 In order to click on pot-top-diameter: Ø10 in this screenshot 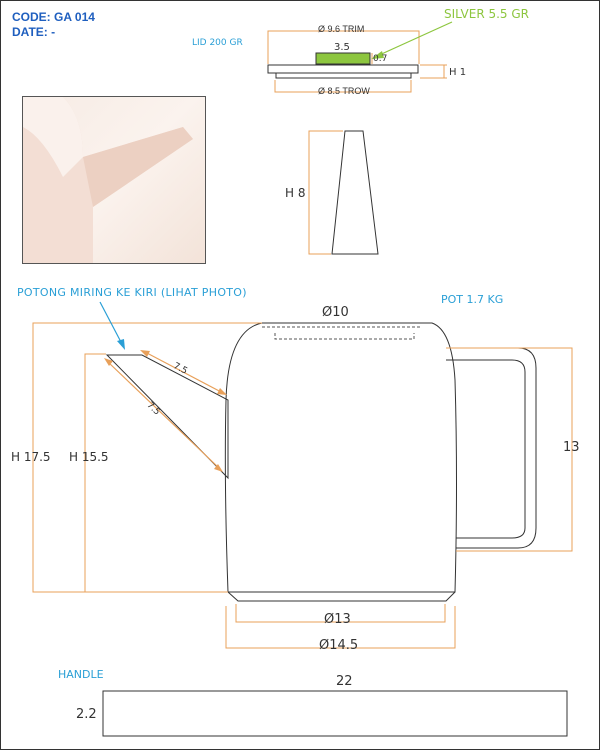, I will do `click(335, 312)`.